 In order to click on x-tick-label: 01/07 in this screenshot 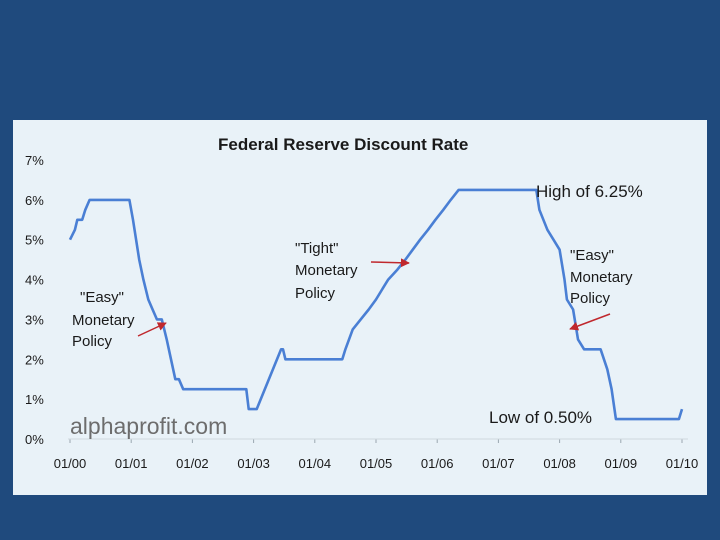, I will do `click(498, 463)`.